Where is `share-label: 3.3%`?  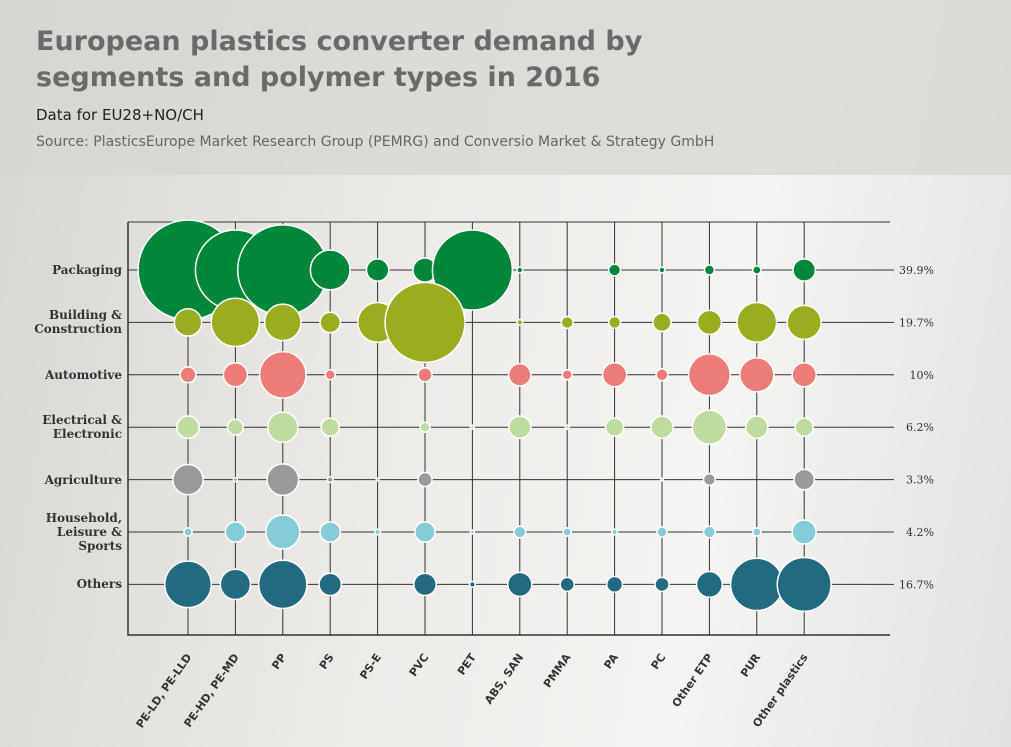 share-label: 3.3% is located at coordinates (920, 480).